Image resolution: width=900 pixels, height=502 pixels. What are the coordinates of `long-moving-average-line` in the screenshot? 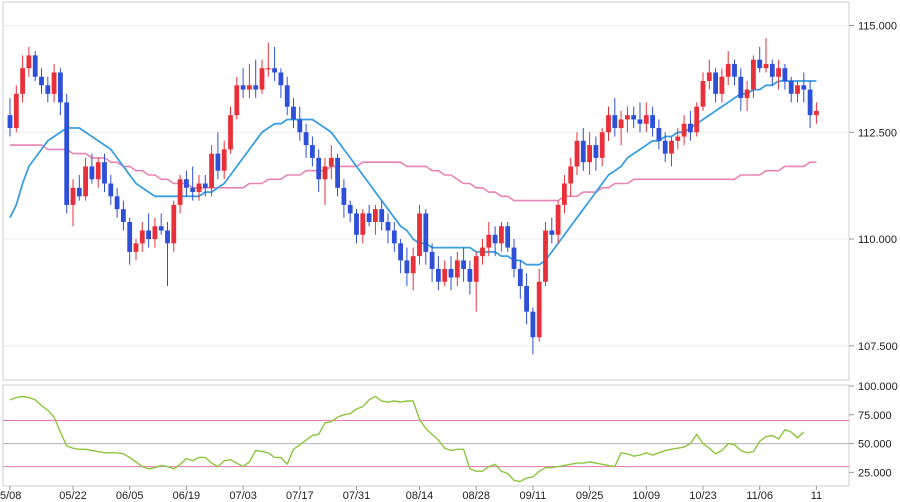 It's located at (413, 173).